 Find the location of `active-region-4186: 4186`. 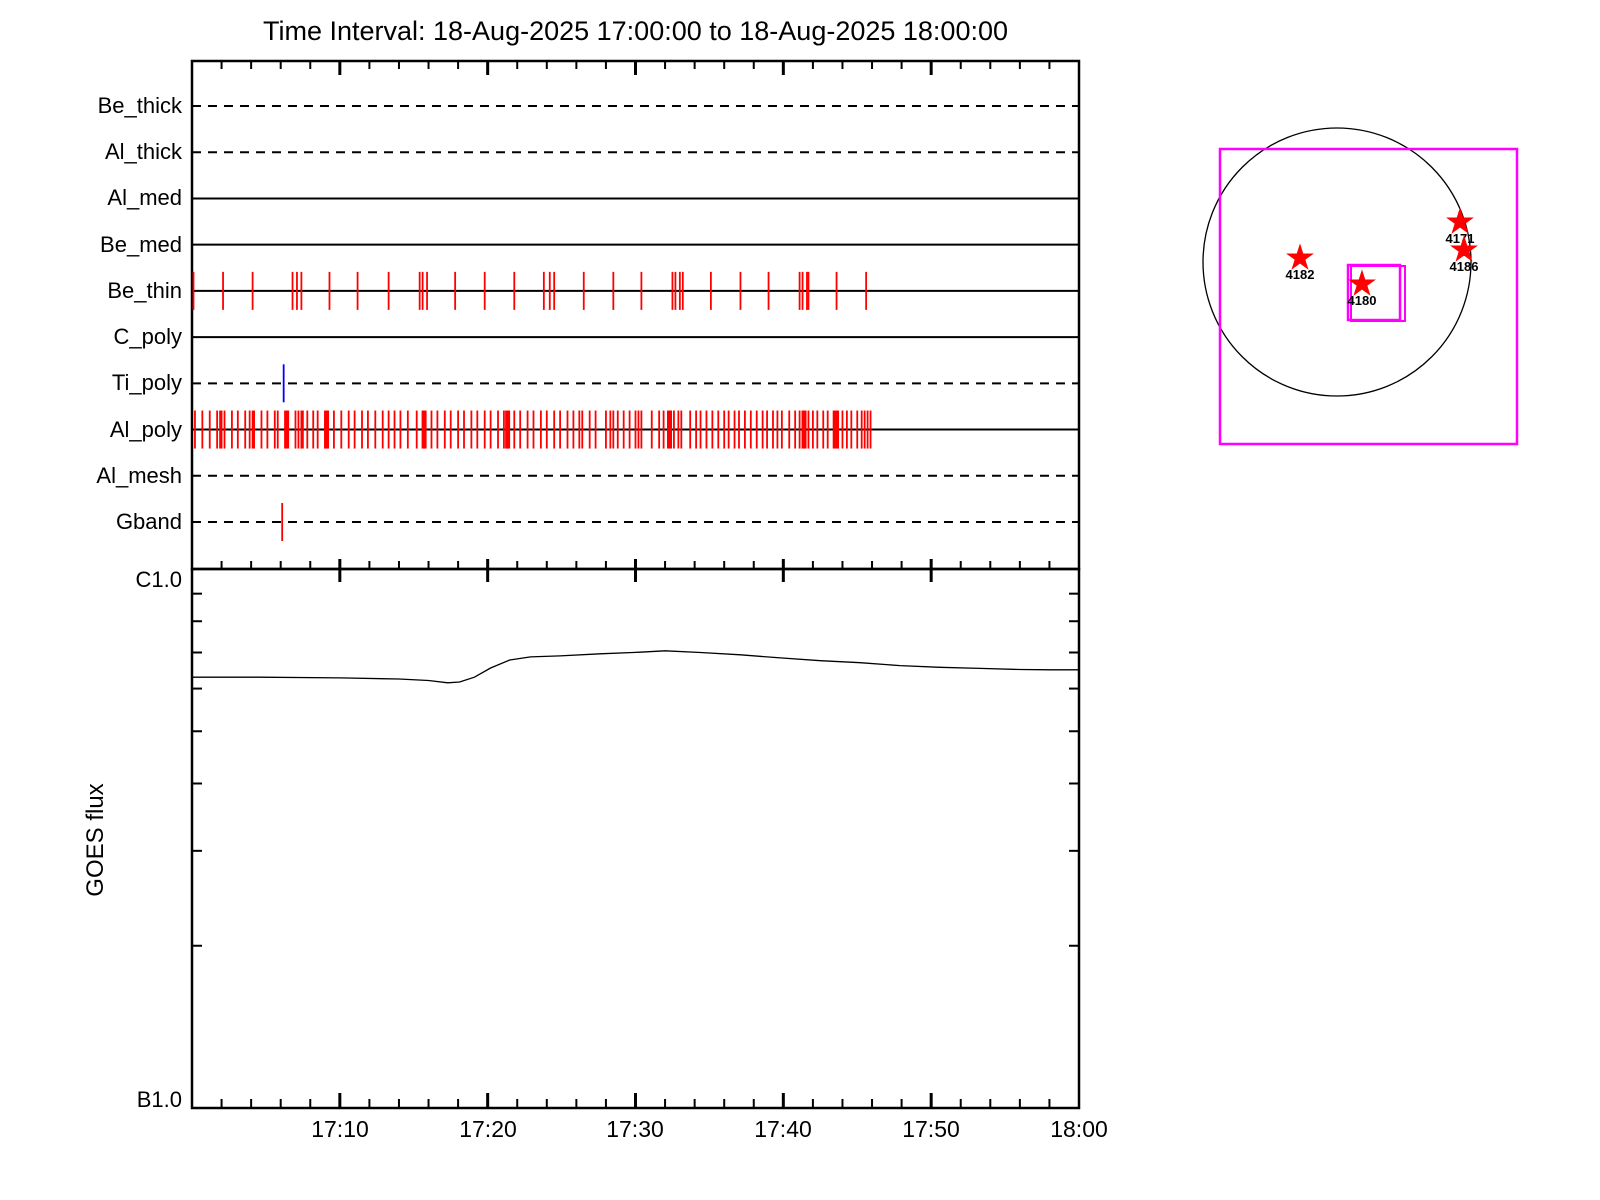

active-region-4186: 4186 is located at coordinates (1464, 254).